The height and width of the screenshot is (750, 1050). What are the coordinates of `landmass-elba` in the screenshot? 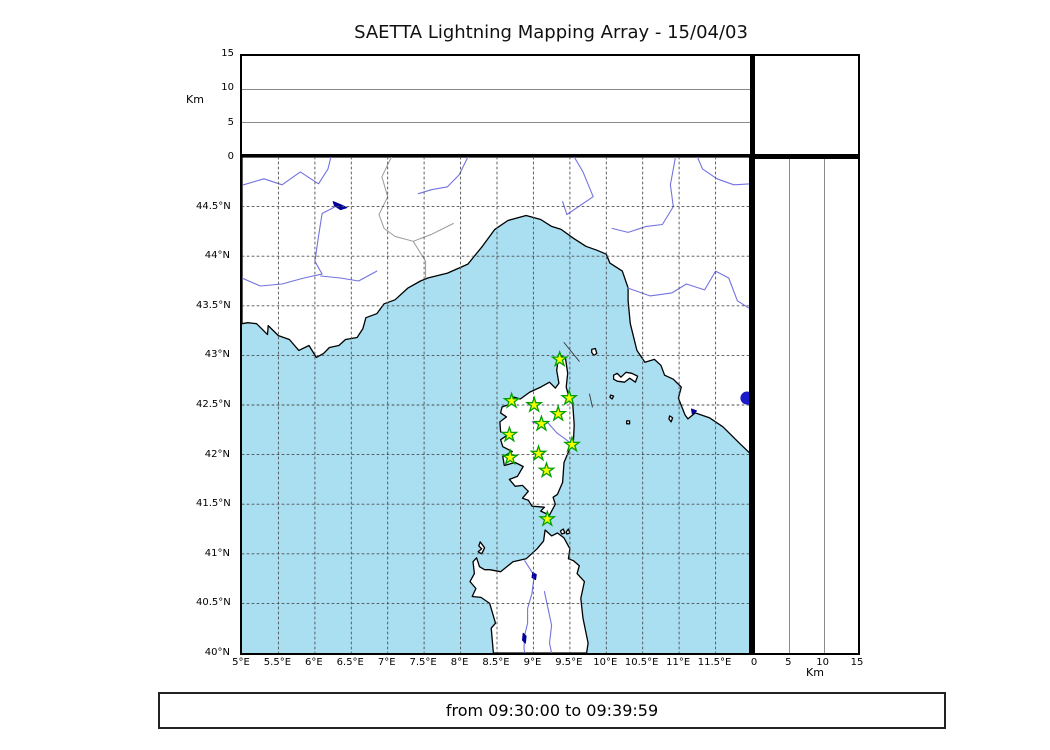 It's located at (625, 377).